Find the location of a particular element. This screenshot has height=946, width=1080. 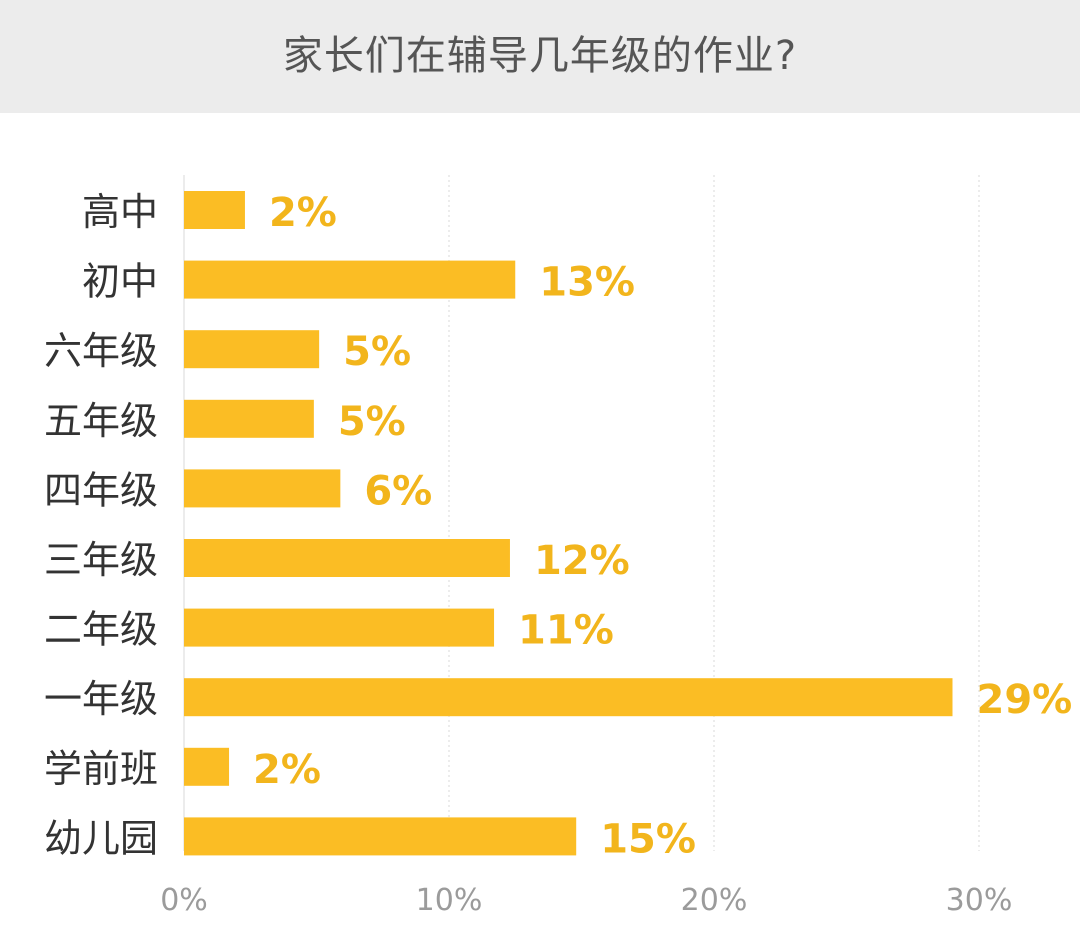

category-label: 二年级 is located at coordinates (101, 630).